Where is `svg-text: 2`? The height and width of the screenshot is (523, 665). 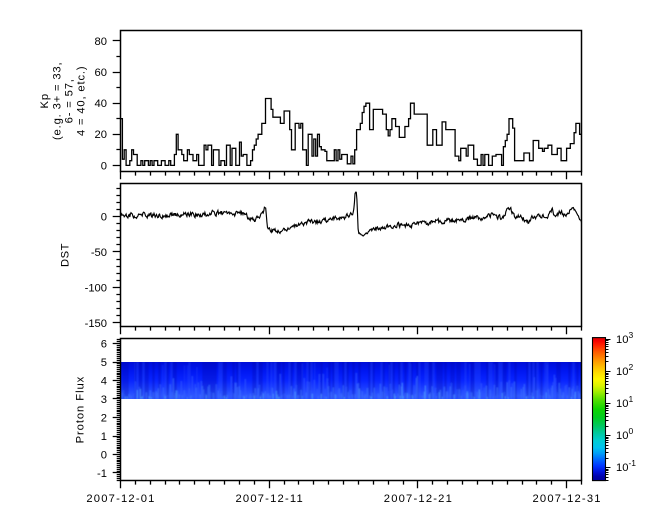
svg-text: 2 is located at coordinates (104, 418).